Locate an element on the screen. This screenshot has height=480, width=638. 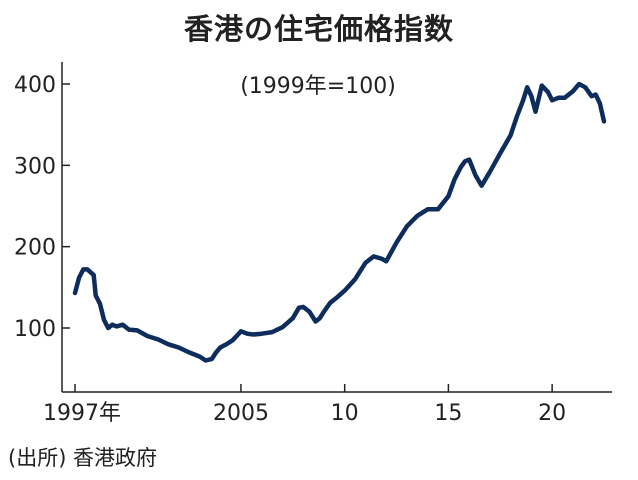
y-tick-label: 200 is located at coordinates (35, 248).